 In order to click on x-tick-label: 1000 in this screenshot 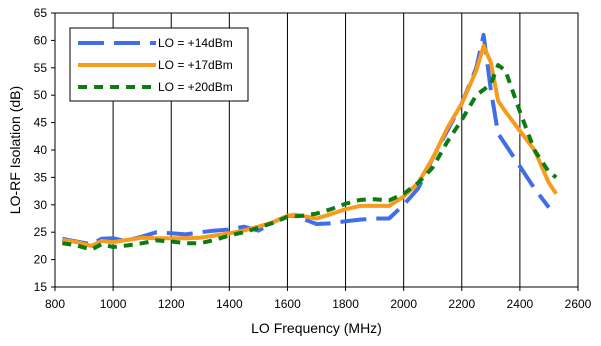, I will do `click(113, 304)`.